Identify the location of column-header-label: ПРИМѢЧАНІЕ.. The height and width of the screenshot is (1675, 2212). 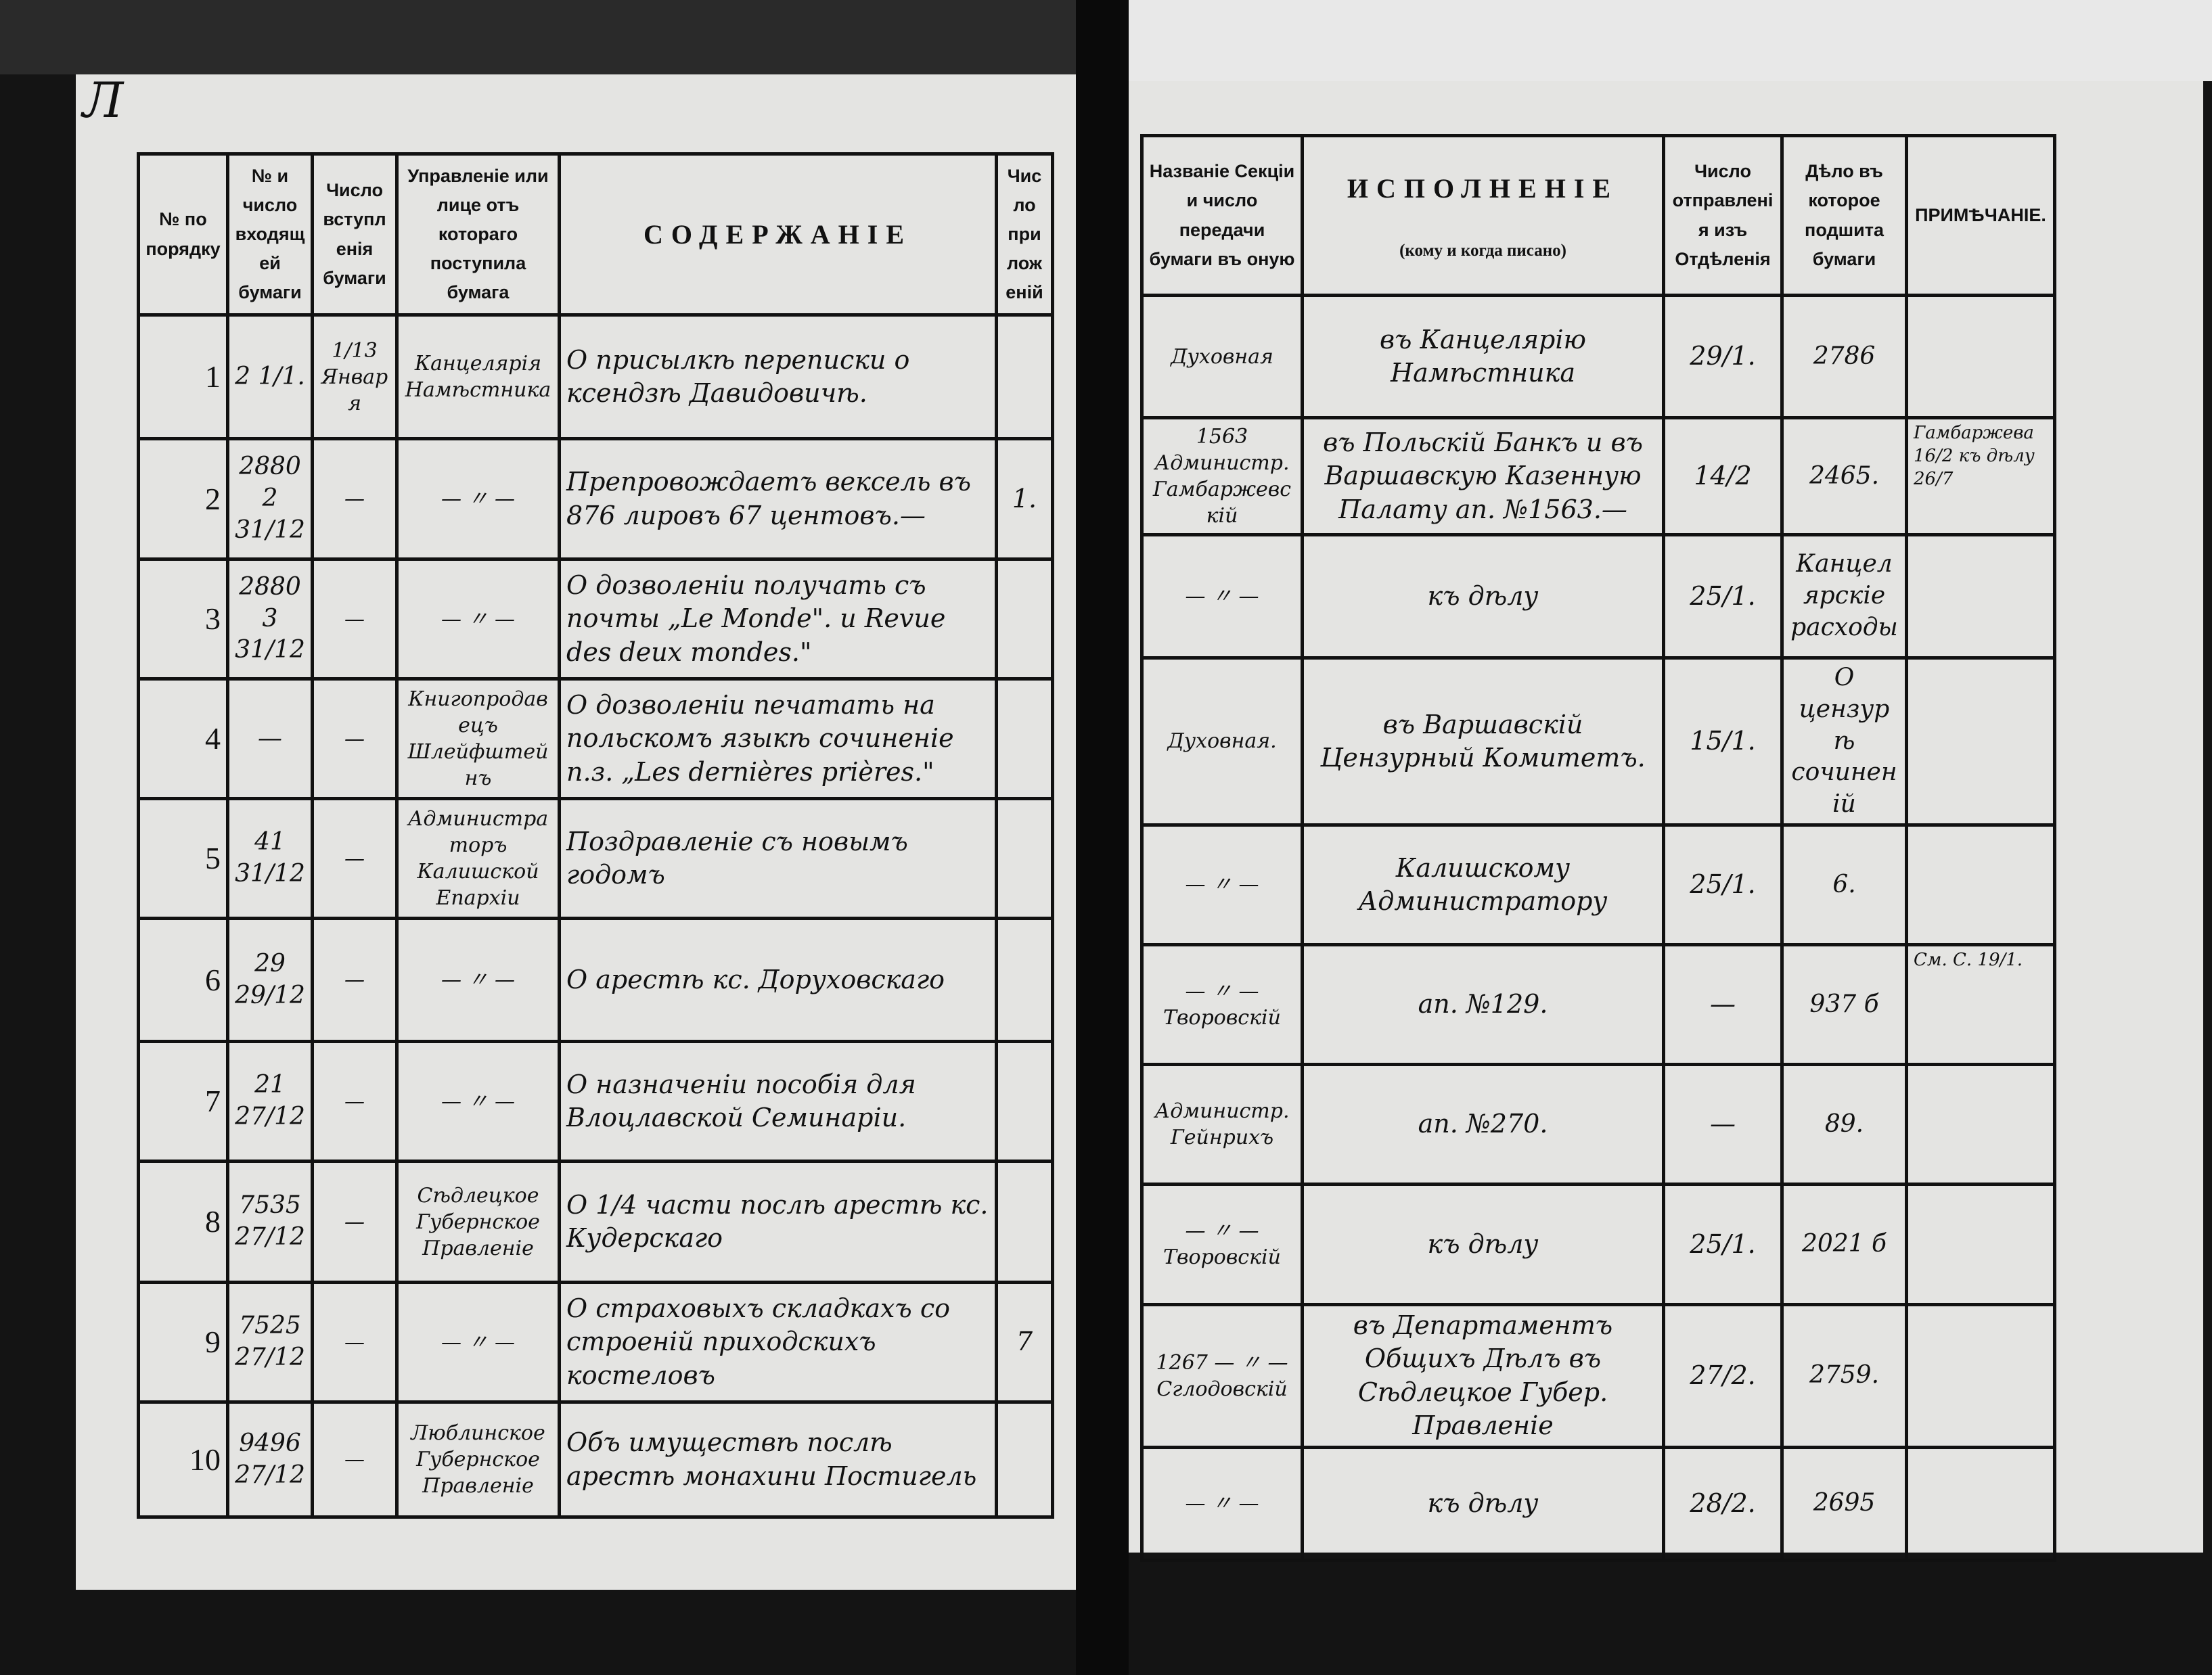
(1980, 214).